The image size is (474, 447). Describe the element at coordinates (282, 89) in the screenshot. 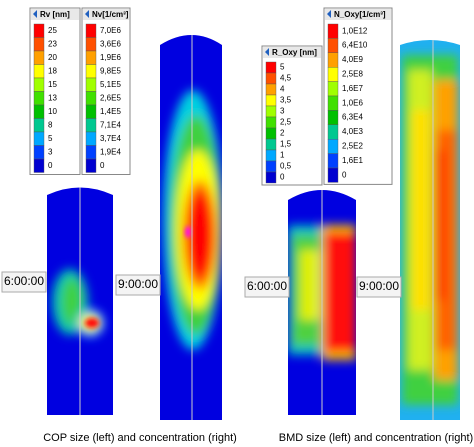

I see `legend-label: 4` at that location.